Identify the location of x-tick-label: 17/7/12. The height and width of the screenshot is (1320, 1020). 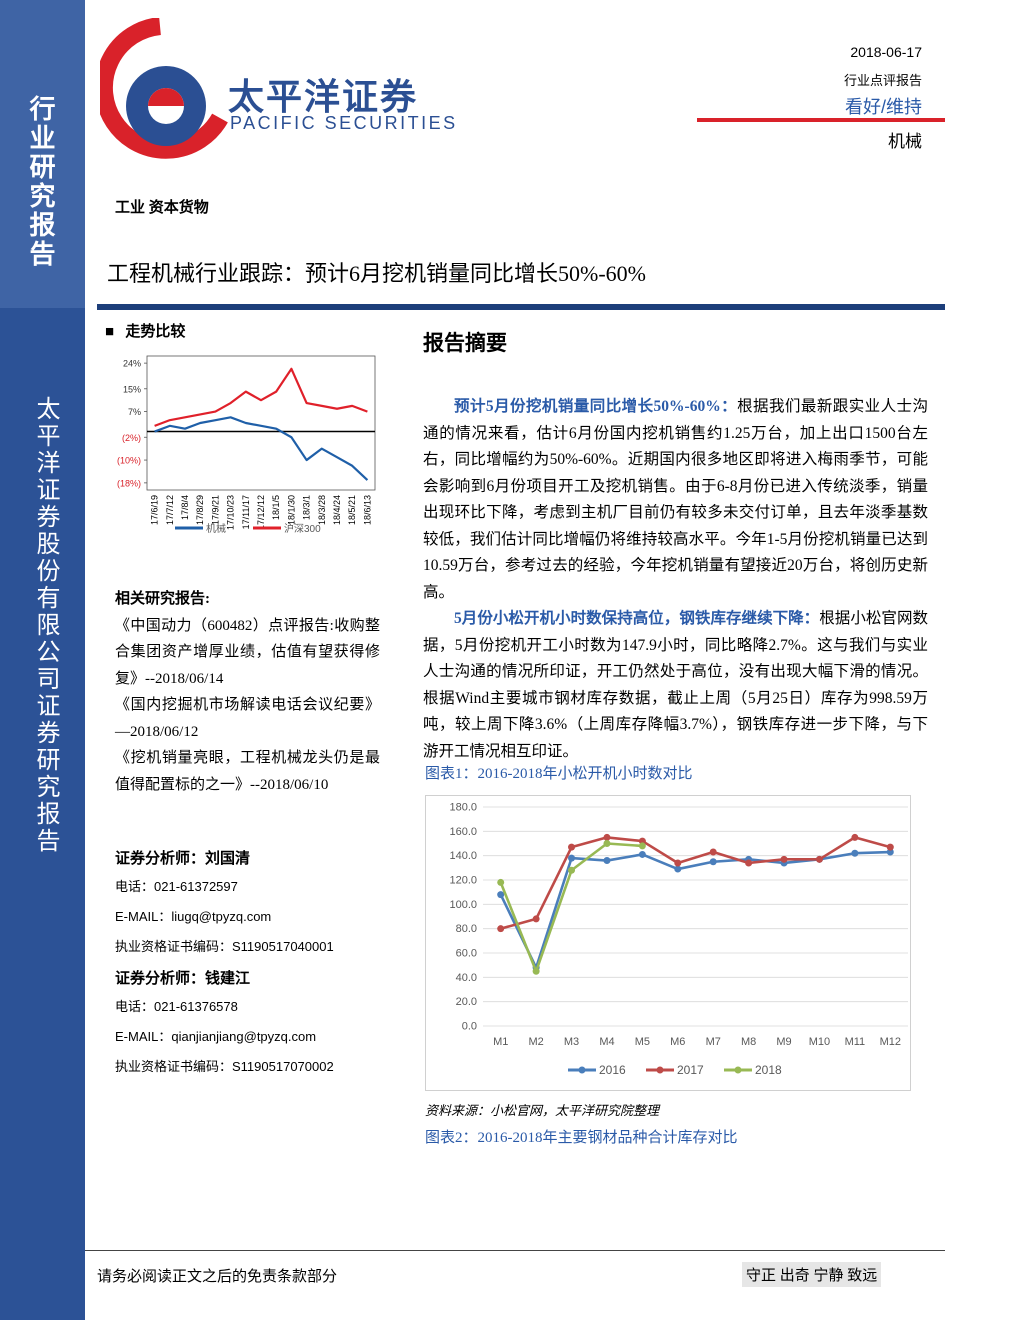
(170, 510).